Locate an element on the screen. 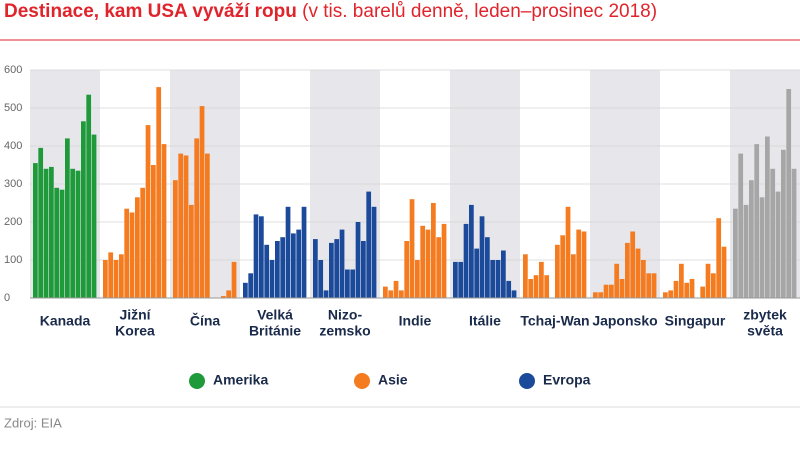  y-tick-label: 200 is located at coordinates (13, 222).